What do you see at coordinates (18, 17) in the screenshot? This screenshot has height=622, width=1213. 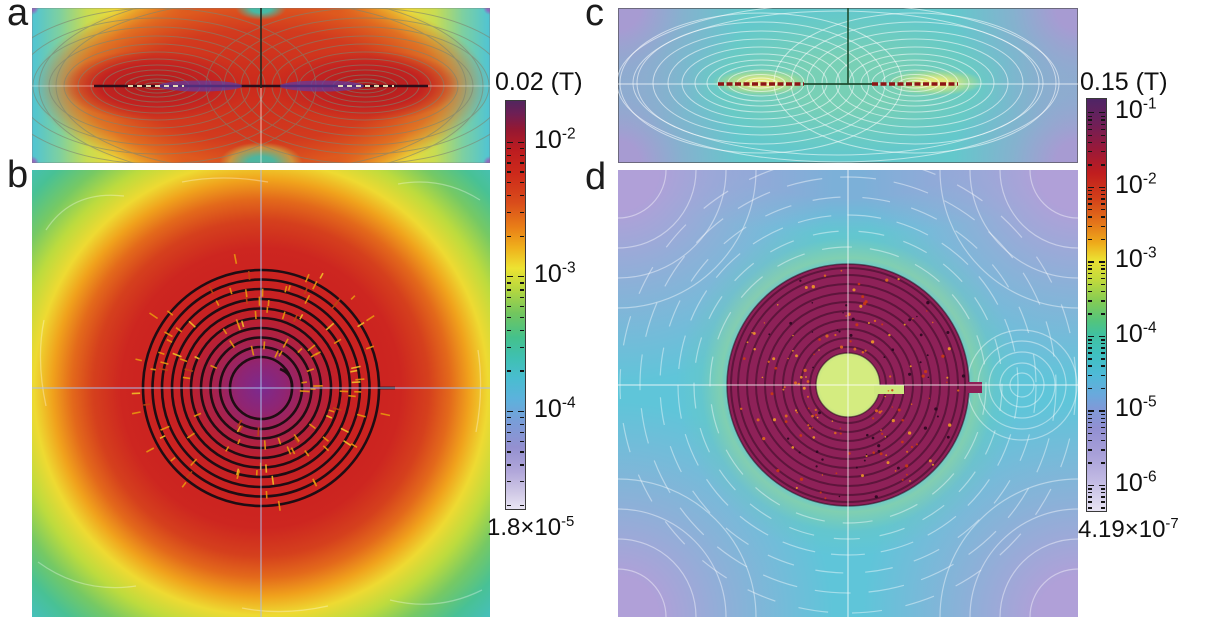 I see `panel-a-label: a` at bounding box center [18, 17].